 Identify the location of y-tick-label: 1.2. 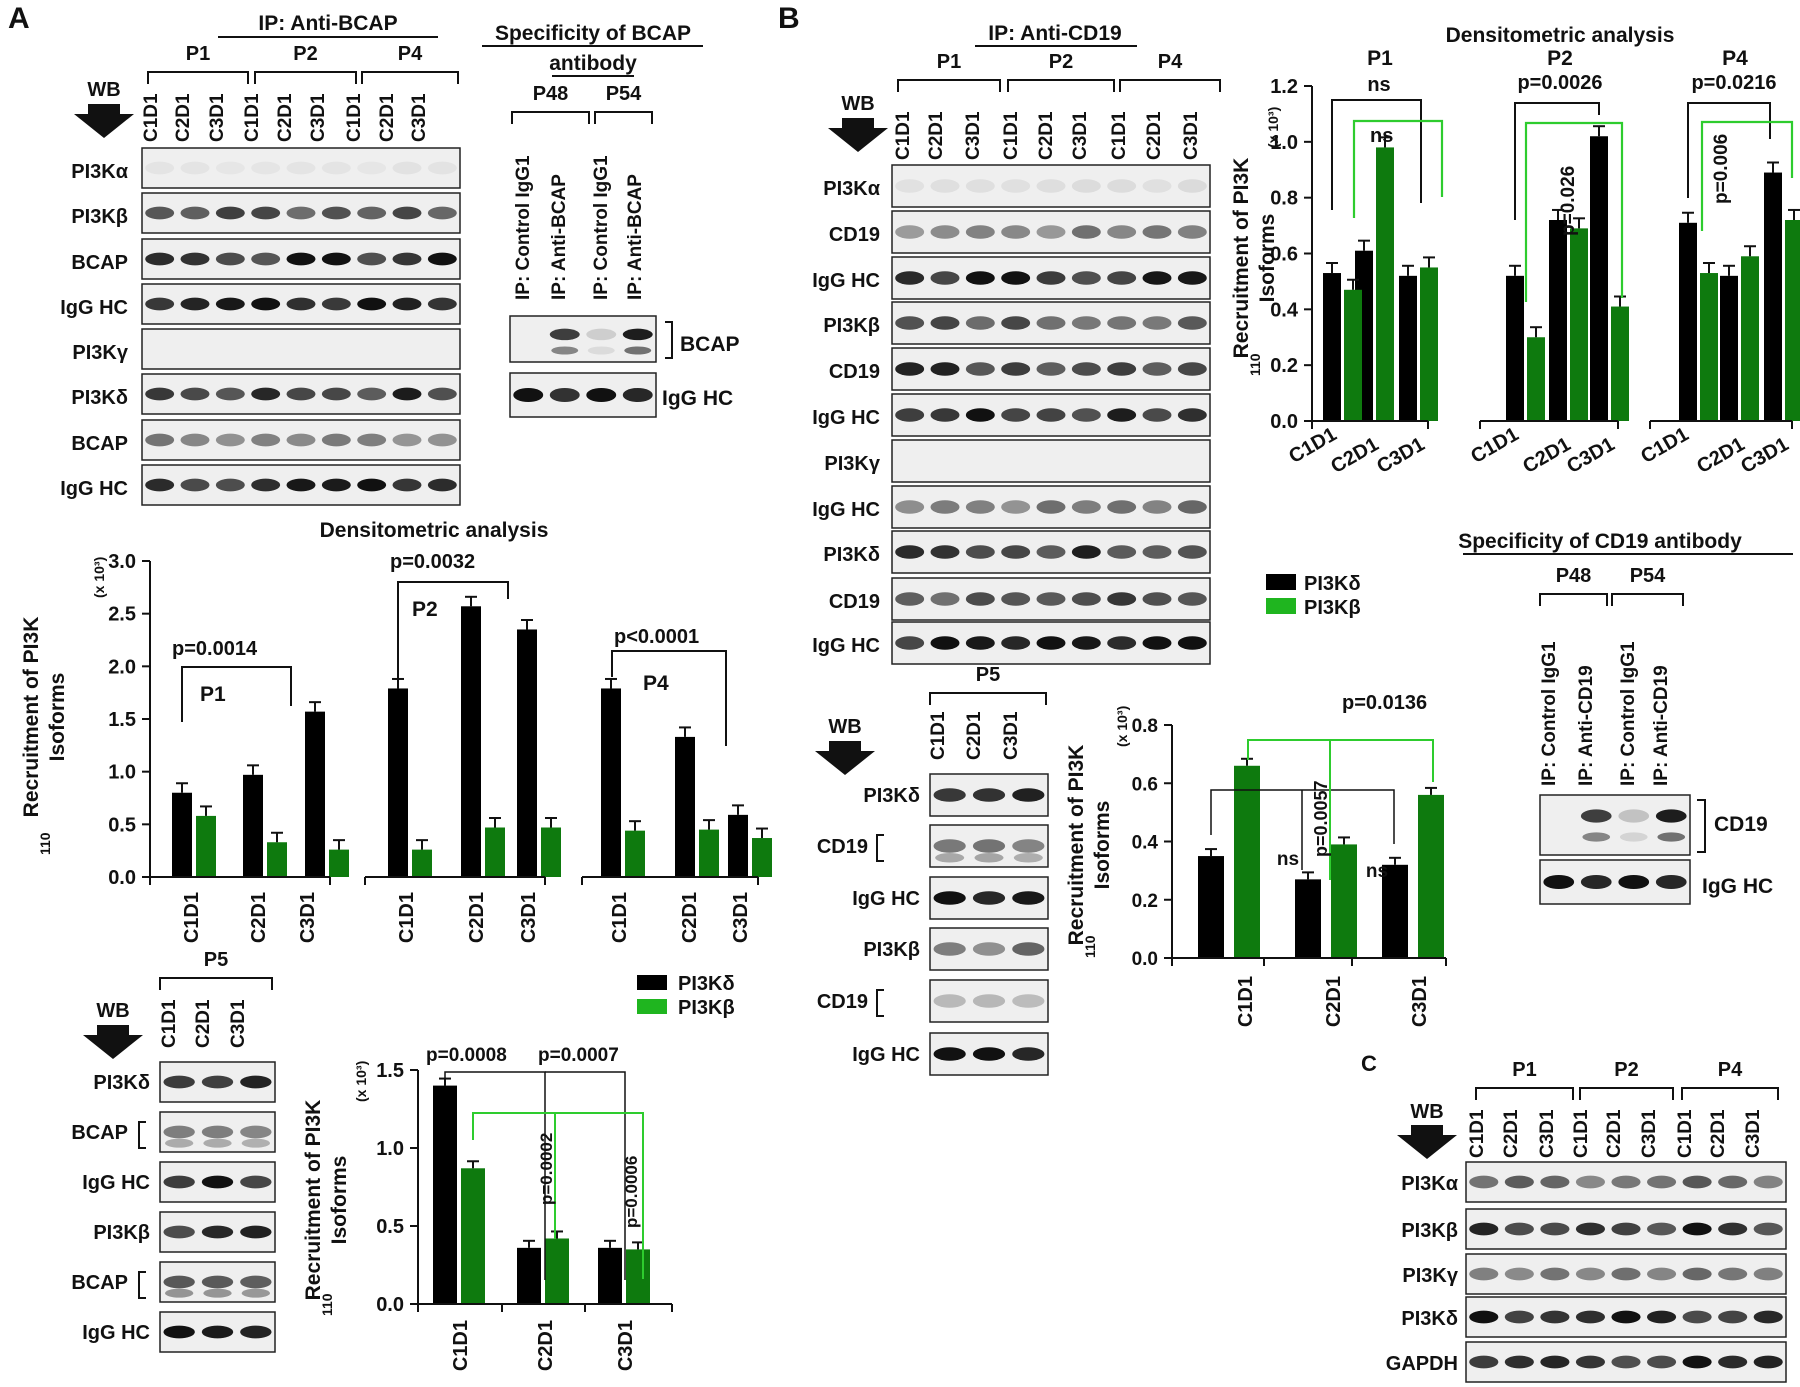
(1284, 87).